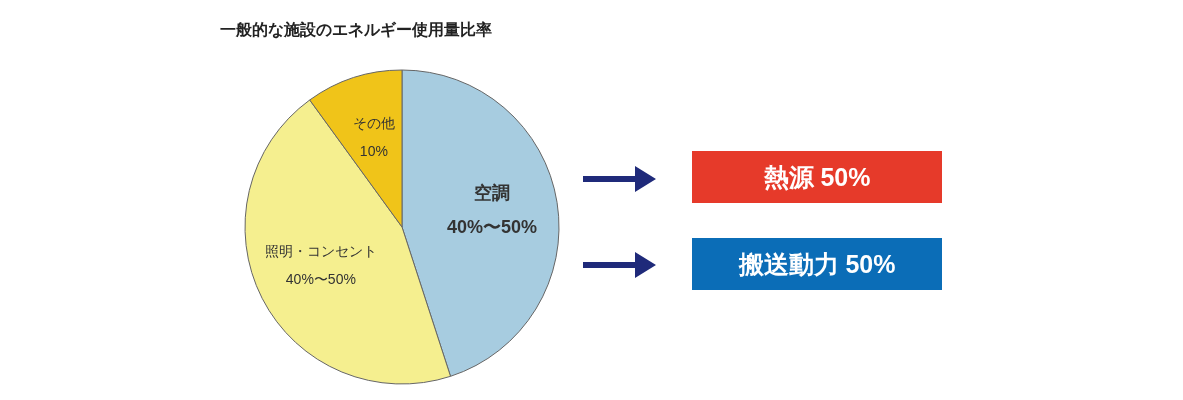 The height and width of the screenshot is (400, 1183). Describe the element at coordinates (356, 30) in the screenshot. I see `chart-title: 一般的な施設のエネルギー使用量比率` at that location.